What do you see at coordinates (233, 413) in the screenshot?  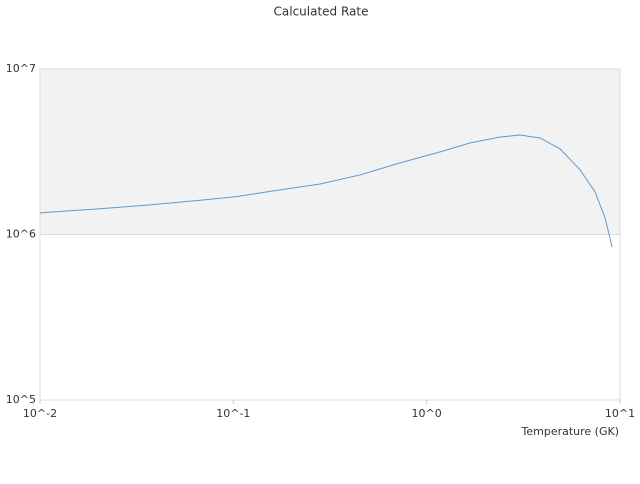 I see `x-tick-label: 10^-1` at bounding box center [233, 413].